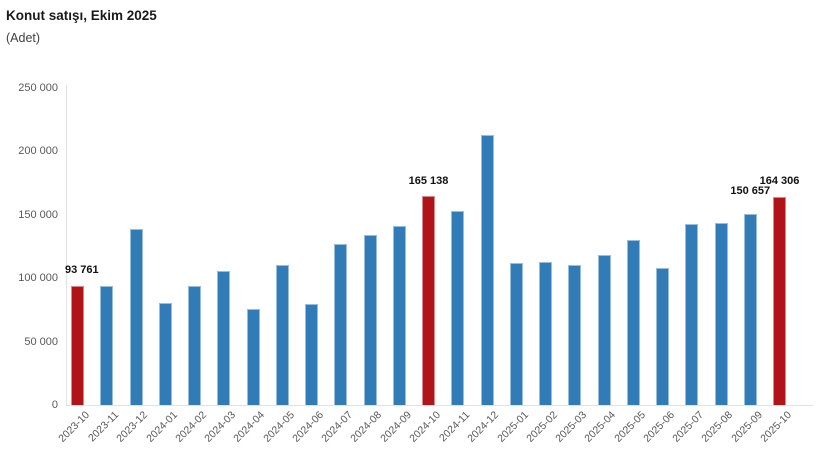 This screenshot has width=820, height=471. I want to click on y-tick-label: 100 000, so click(38, 278).